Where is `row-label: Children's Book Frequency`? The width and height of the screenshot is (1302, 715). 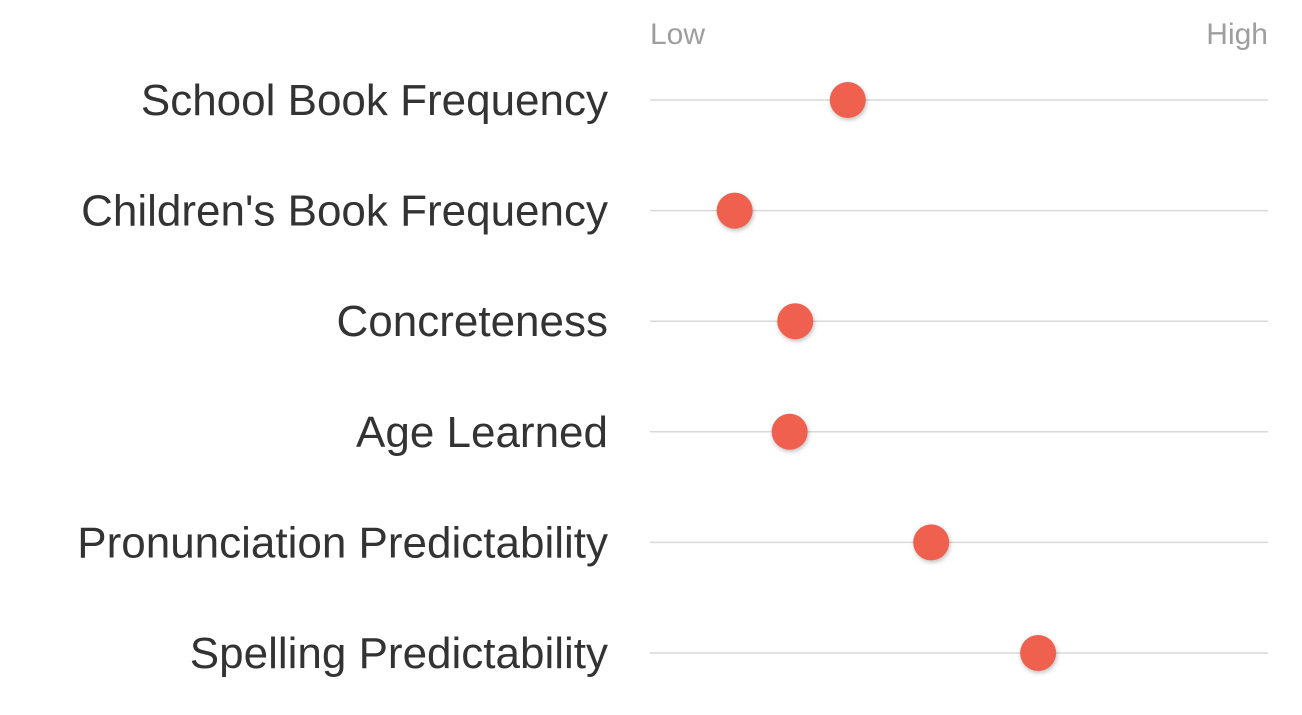 row-label: Children's Book Frequency is located at coordinates (344, 211).